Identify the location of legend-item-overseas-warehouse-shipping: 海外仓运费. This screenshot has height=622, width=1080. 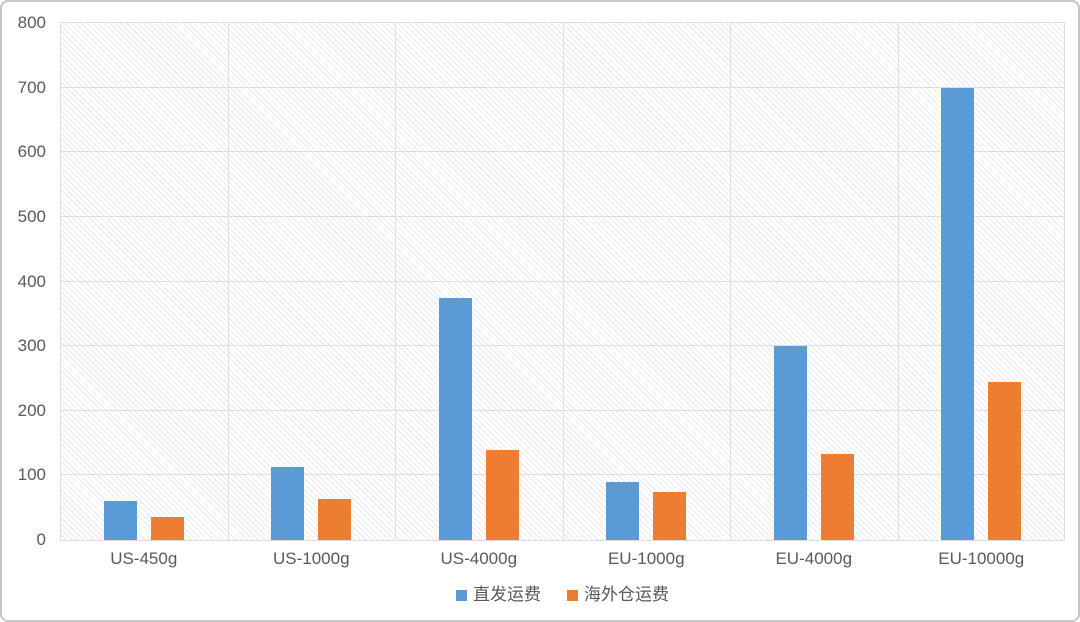
(618, 595).